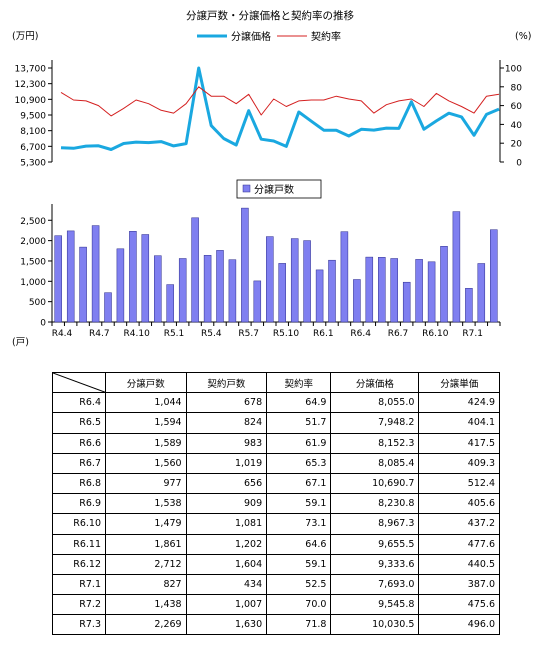 This screenshot has width=551, height=645. What do you see at coordinates (270, 15) in the screenshot?
I see `line-chart-title: 分譲戸数・分譲価格と契約率の推移` at bounding box center [270, 15].